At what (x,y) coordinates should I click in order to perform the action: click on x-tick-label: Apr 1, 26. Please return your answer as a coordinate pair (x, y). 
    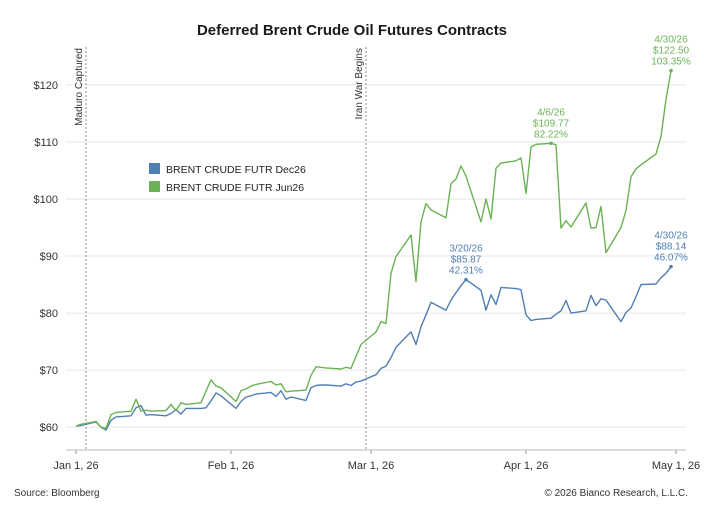
    Looking at the image, I should click on (526, 466).